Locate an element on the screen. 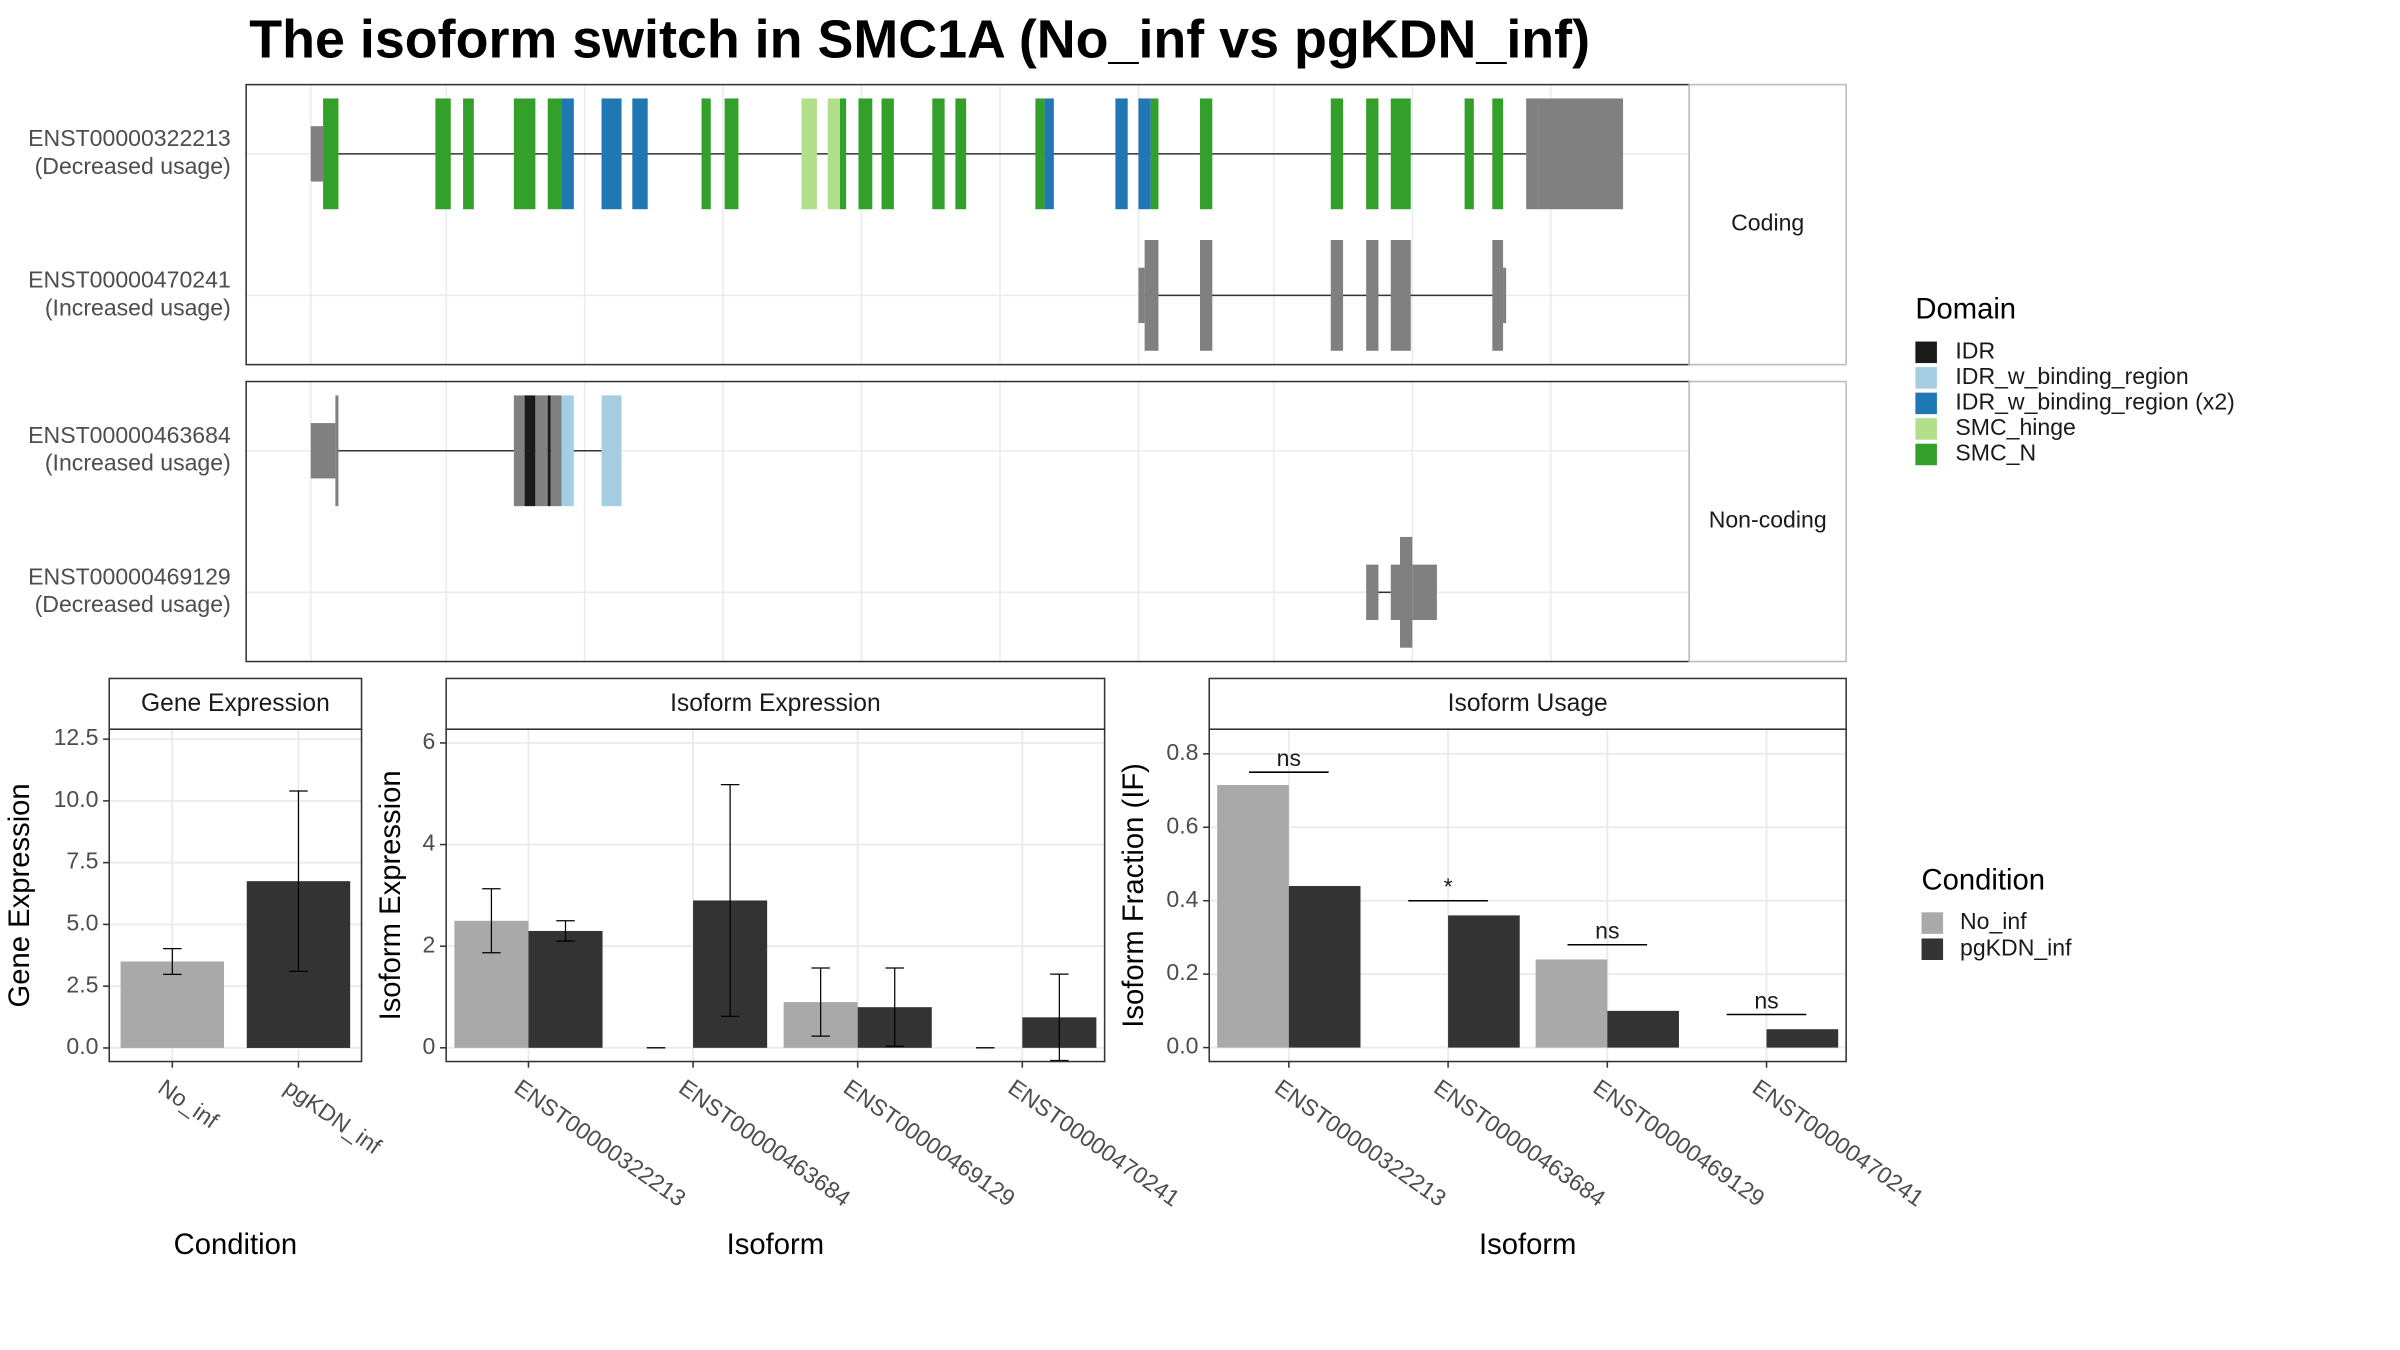 The height and width of the screenshot is (1350, 2400). facet-label: Non-coding is located at coordinates (1768, 520).